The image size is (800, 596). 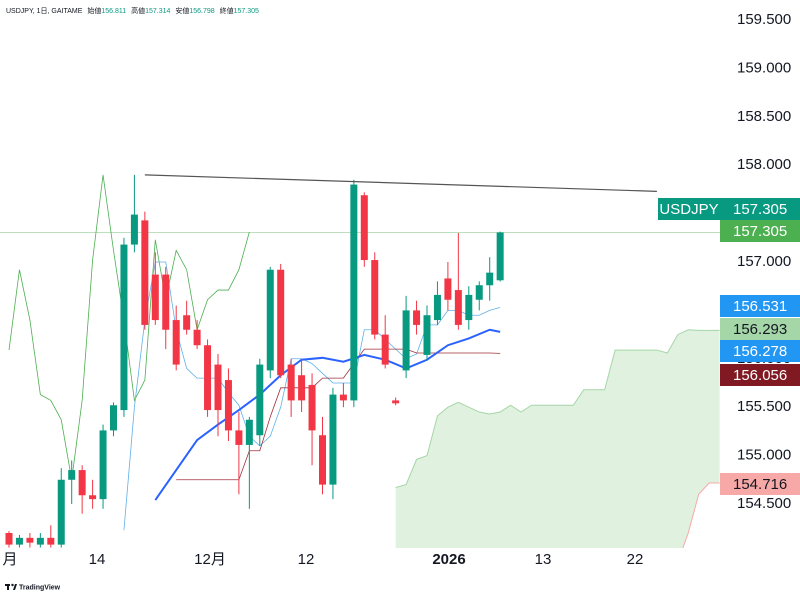 I want to click on cloud-span-a, so click(x=557, y=408).